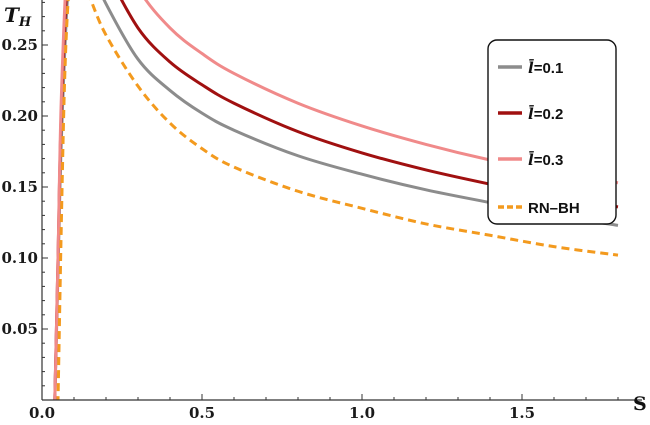 Image resolution: width=650 pixels, height=425 pixels. Describe the element at coordinates (338, 407) in the screenshot. I see `x-axis: 0.0 0.5 1.0 1.5 S` at that location.